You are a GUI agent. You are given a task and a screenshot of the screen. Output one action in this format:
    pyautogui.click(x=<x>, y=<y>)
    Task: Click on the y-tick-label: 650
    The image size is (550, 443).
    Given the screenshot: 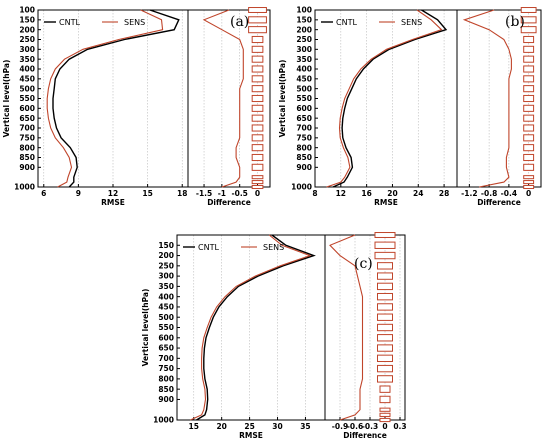 What is the action you would take?
    pyautogui.click(x=166, y=348)
    